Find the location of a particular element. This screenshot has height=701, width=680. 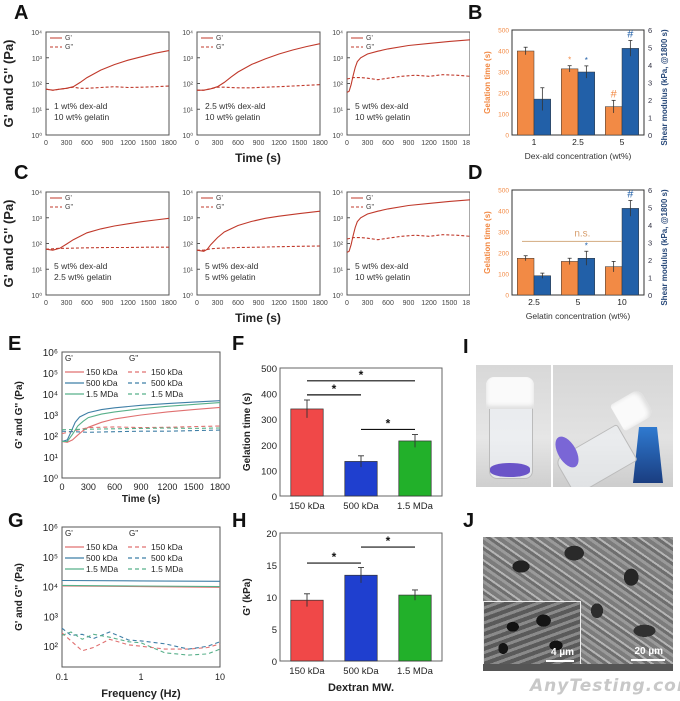

main-scale-label: 20 µm is located at coordinates (648, 651).